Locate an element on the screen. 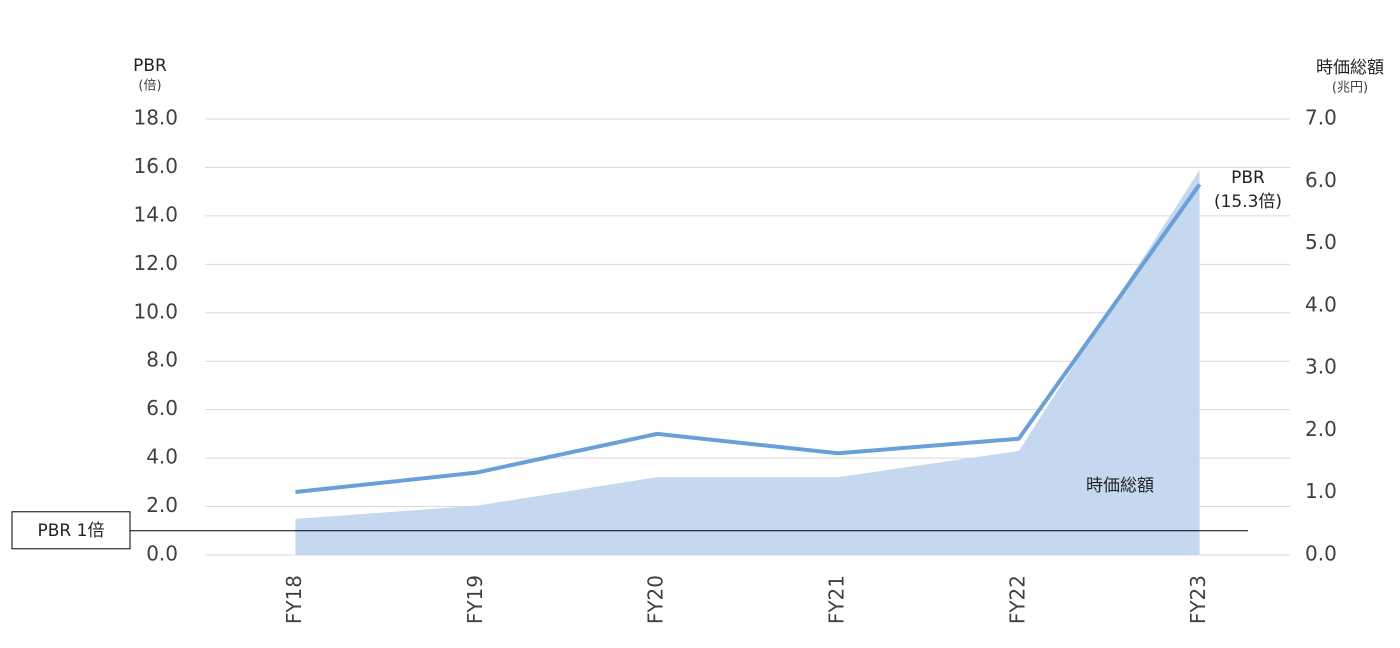 Image resolution: width=1400 pixels, height=648 pixels. y-tick-label: 2.0 is located at coordinates (162, 505).